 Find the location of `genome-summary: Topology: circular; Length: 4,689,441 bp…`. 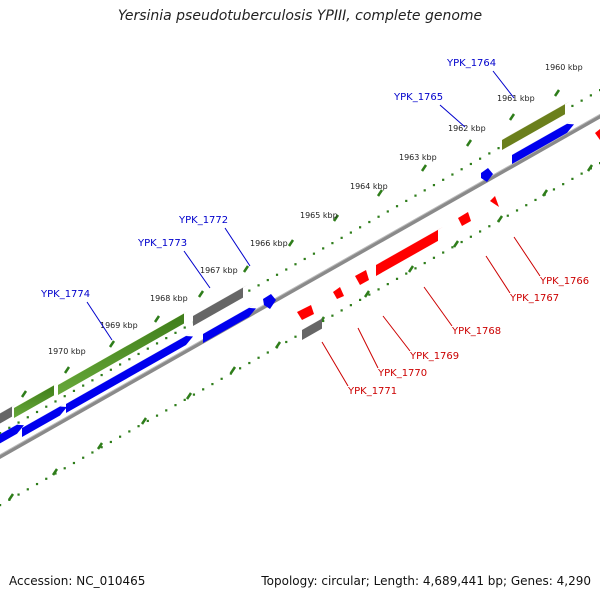

genome-summary: Topology: circular; Length: 4,689,441 bp… is located at coordinates (426, 581).